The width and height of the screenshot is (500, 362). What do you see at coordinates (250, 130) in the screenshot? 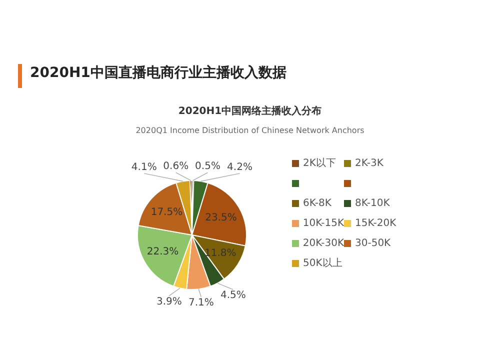
I see `chart-subtitle: 2020Q1 Income Distribution of Chinese Network Anchors` at bounding box center [250, 130].